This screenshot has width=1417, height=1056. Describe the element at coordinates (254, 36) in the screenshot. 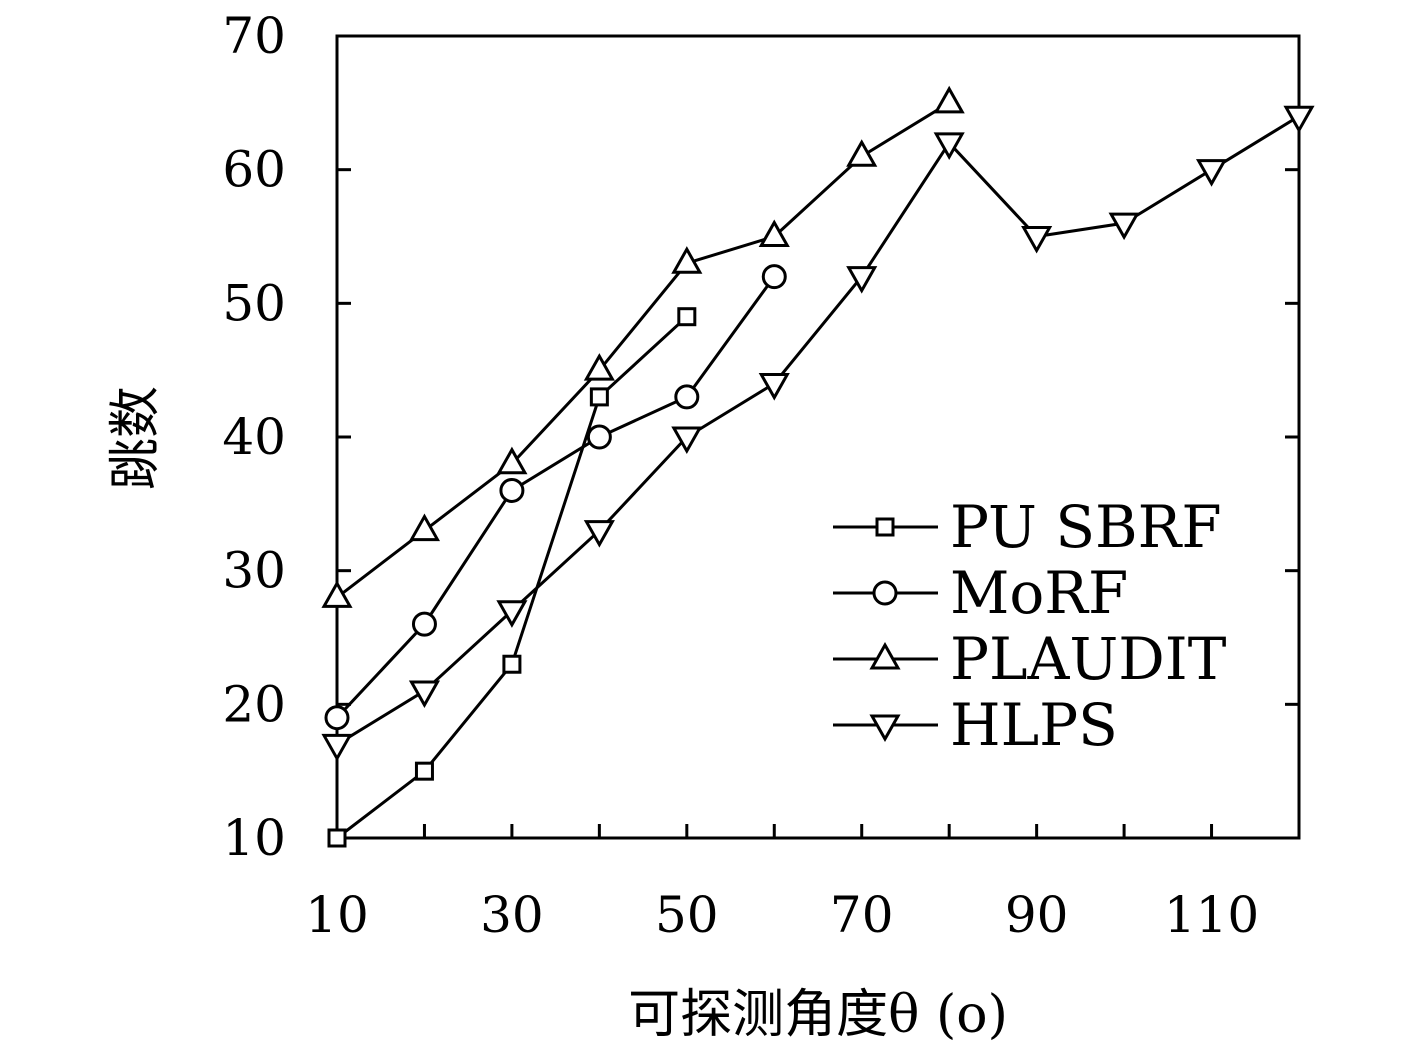

I see `y-tick-label: 70` at that location.